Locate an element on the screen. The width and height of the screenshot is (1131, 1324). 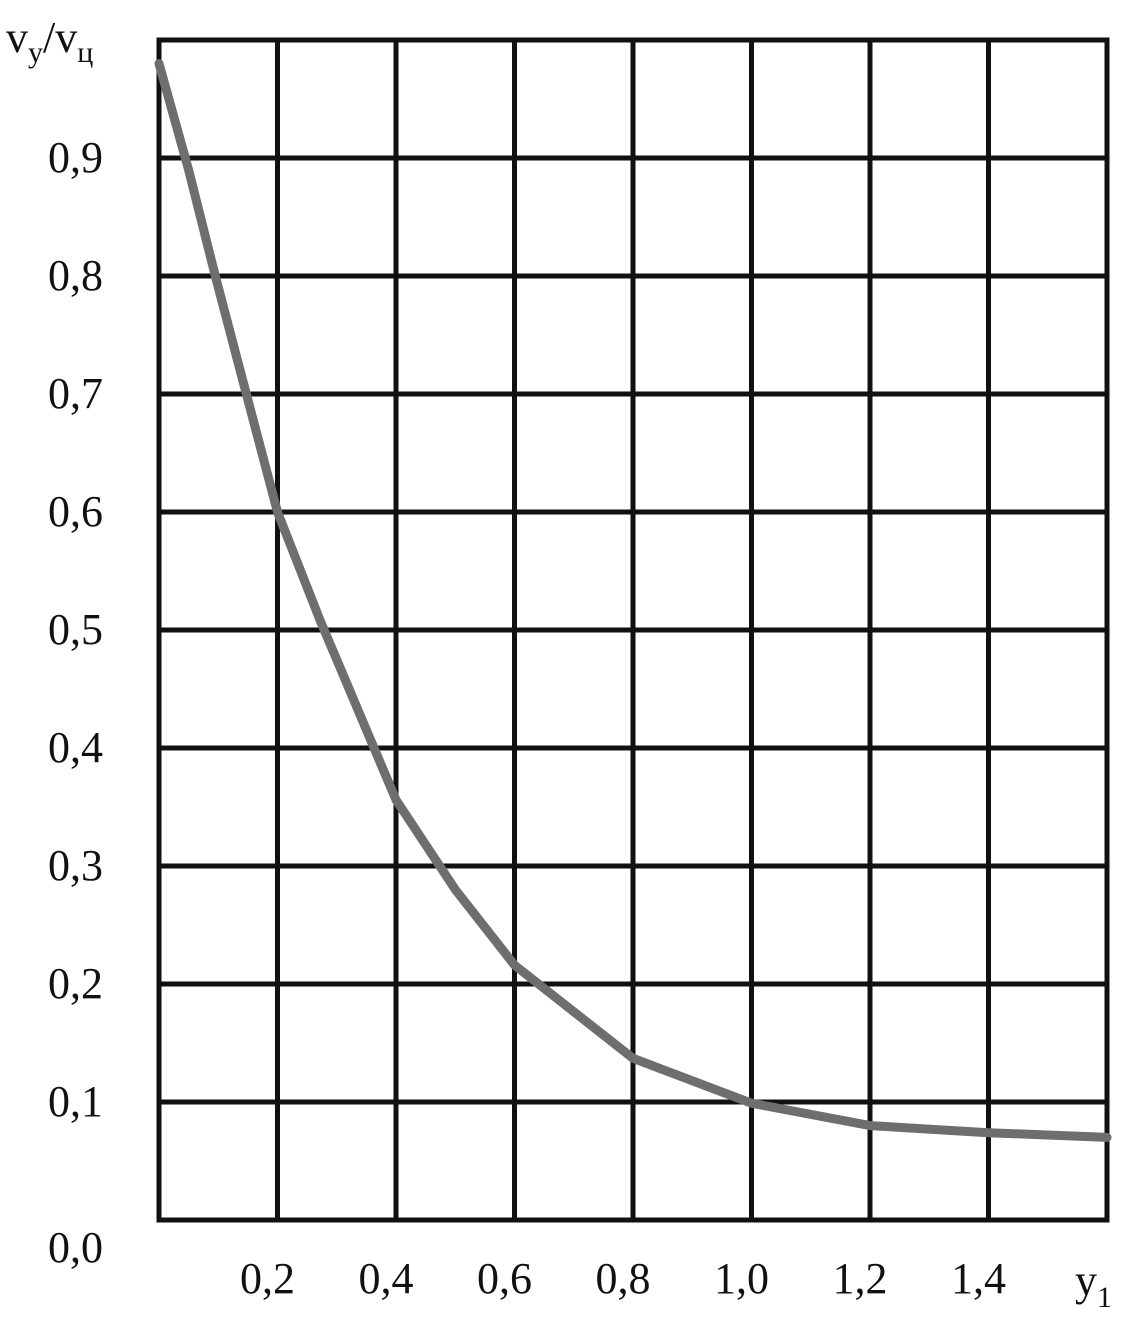
x-tick-label: 1,0 is located at coordinates (741, 1278).